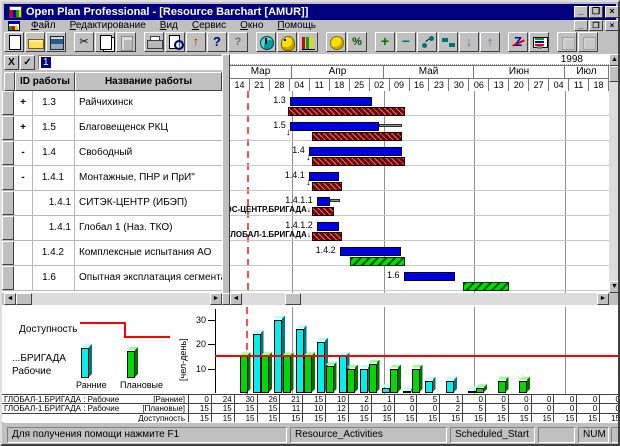 This screenshot has width=620, height=446. What do you see at coordinates (252, 25) in the screenshot?
I see `menu-window: Окно` at bounding box center [252, 25].